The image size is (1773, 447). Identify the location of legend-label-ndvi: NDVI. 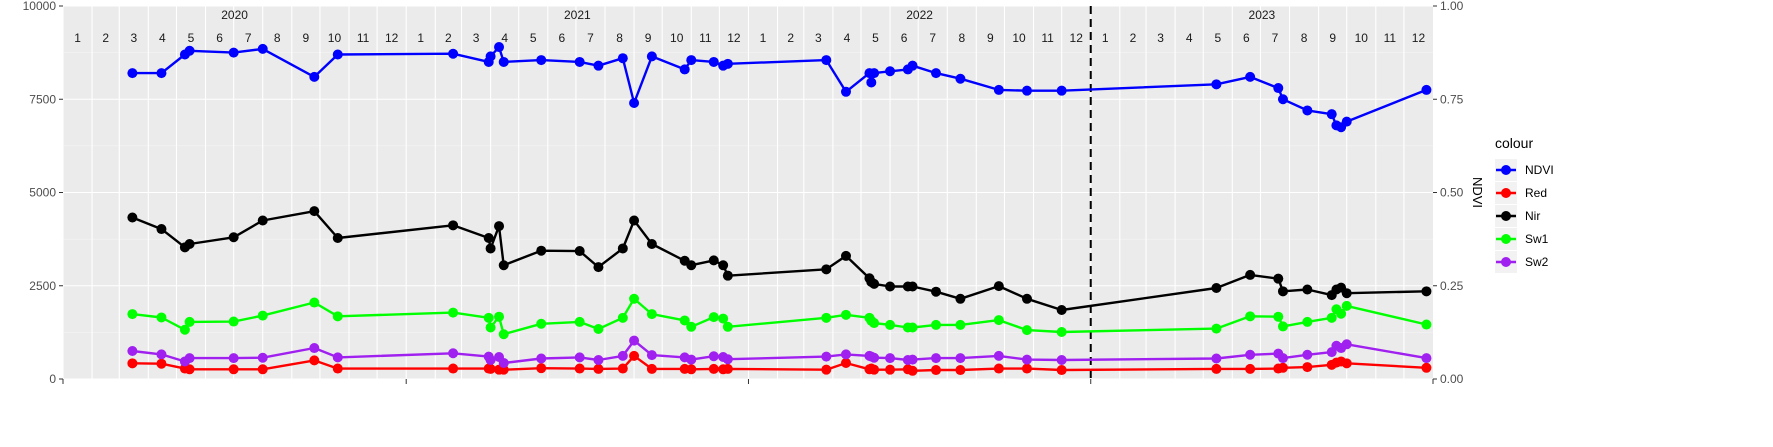
(1539, 170).